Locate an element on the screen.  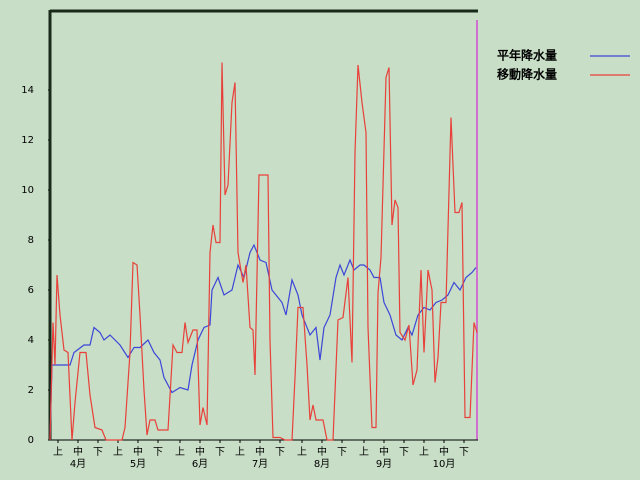
month-label: 5月 is located at coordinates (138, 464).